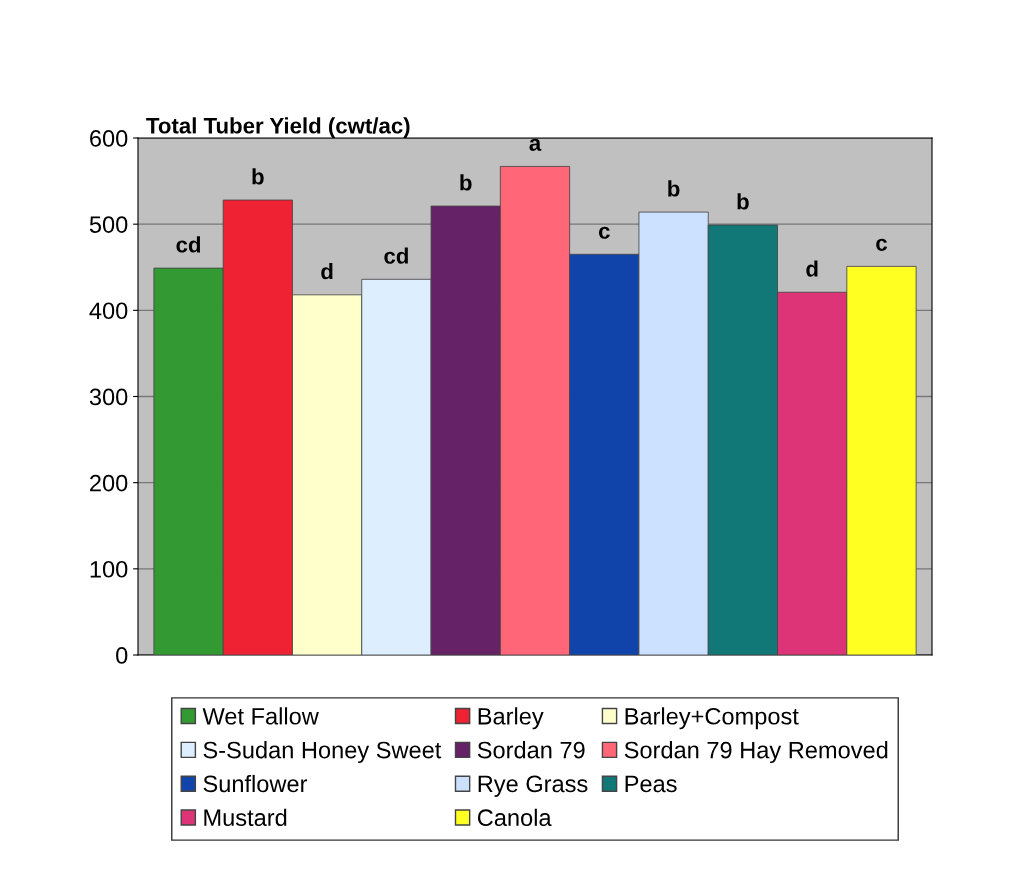  Describe the element at coordinates (531, 750) in the screenshot. I see `legend-label: Sordan 79` at that location.